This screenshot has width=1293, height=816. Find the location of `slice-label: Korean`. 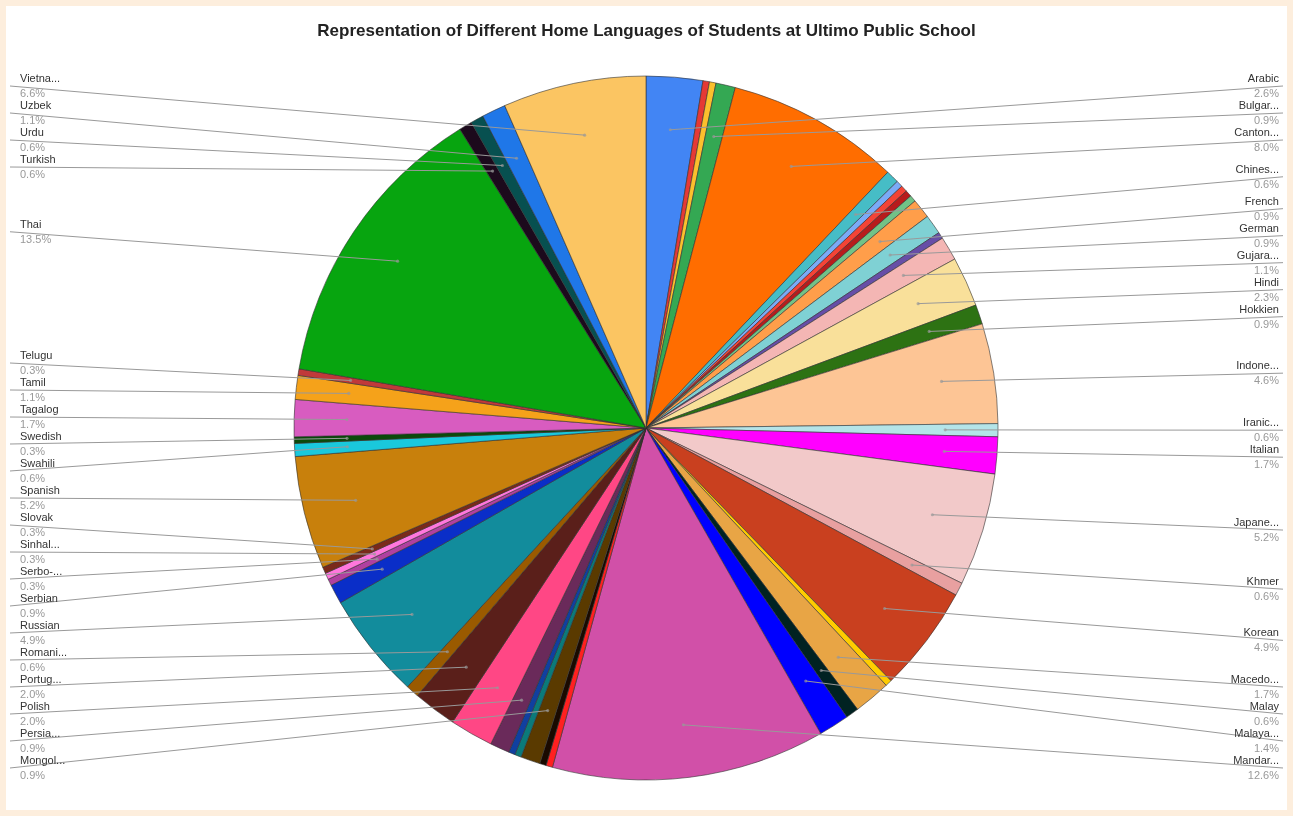

slice-label: Korean is located at coordinates (1261, 632).